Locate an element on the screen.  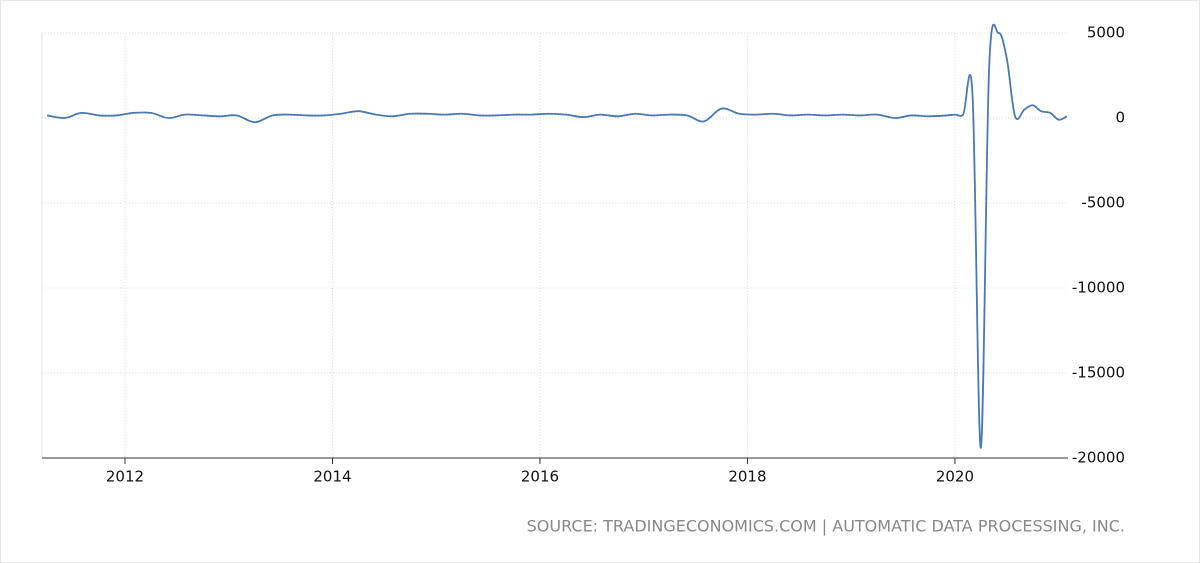
y-tick-label: -10000 is located at coordinates (1098, 288).